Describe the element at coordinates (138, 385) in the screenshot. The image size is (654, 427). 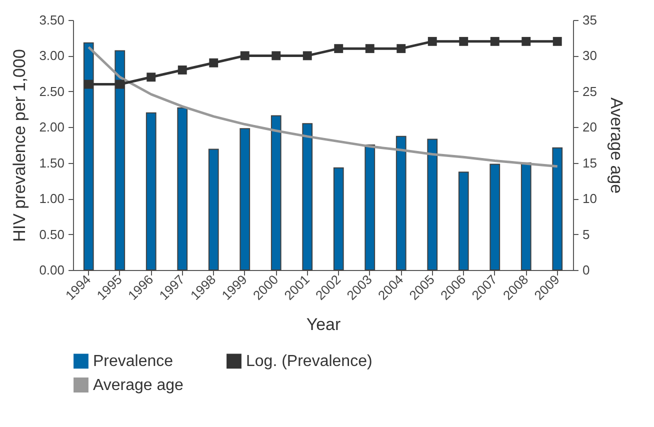
I see `legend-label: Average age` at that location.